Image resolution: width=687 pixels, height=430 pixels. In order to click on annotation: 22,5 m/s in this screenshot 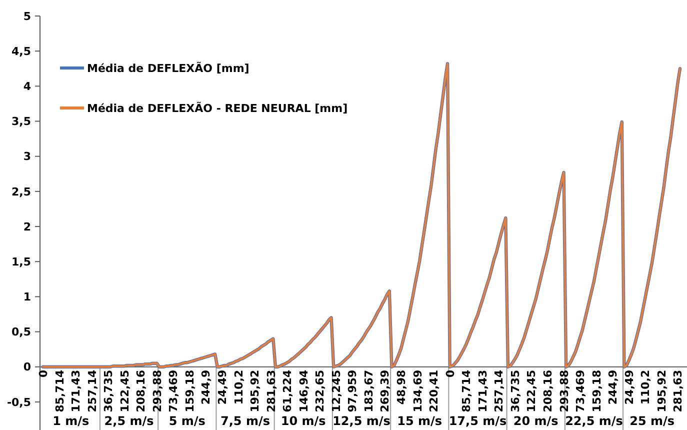, I will do `click(594, 421)`.